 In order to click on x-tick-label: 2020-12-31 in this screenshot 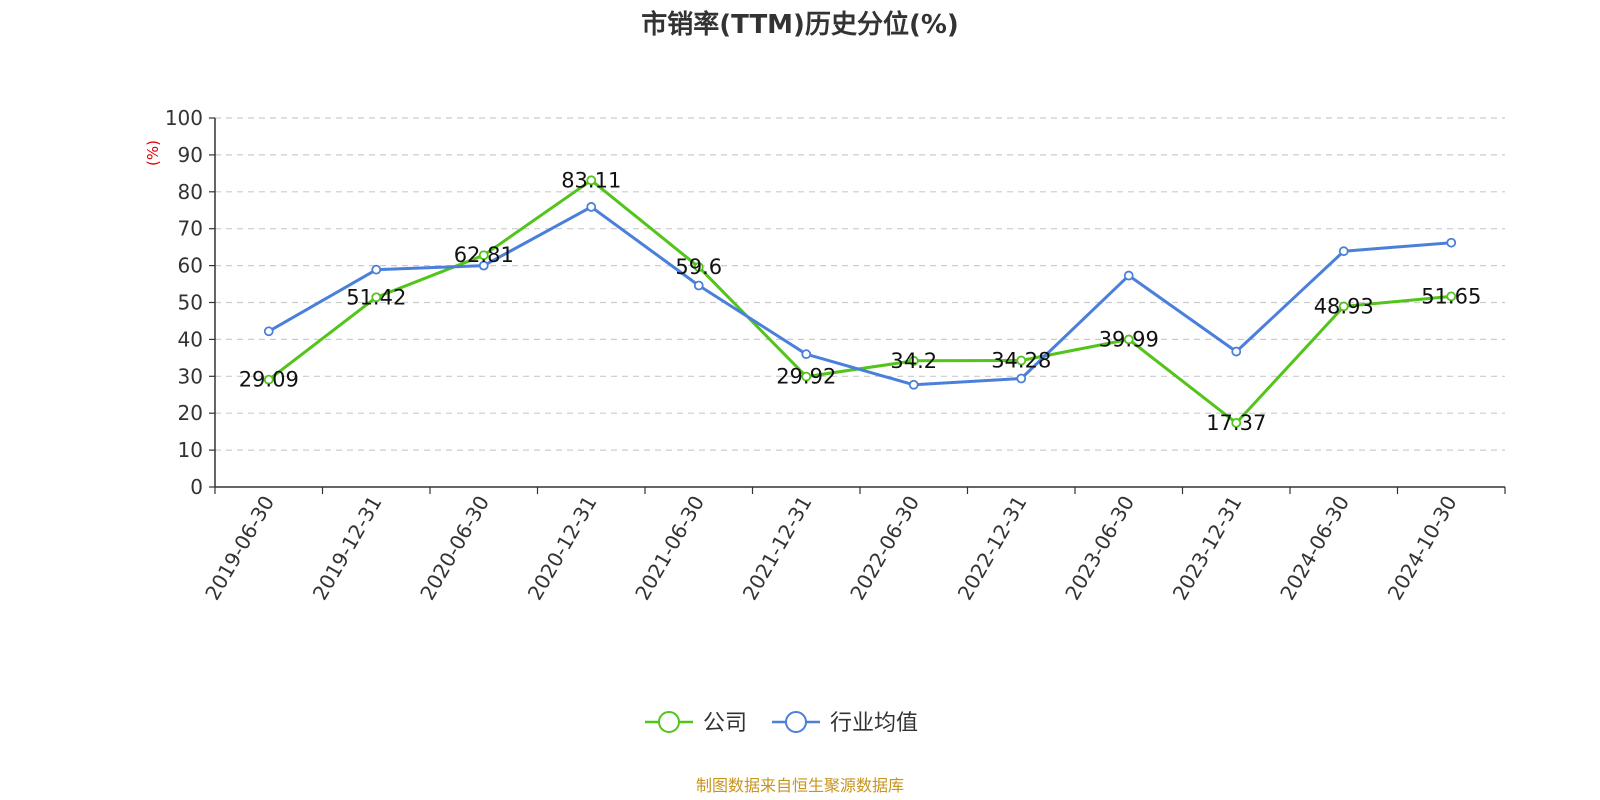, I will do `click(562, 548)`.